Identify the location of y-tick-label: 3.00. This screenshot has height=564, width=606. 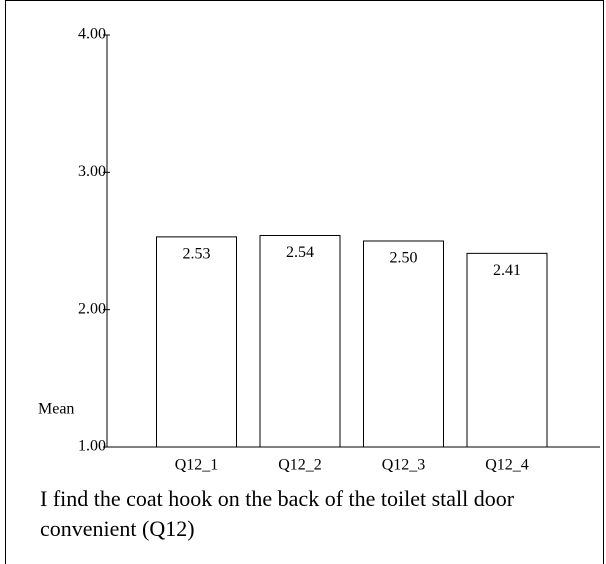
(92, 171).